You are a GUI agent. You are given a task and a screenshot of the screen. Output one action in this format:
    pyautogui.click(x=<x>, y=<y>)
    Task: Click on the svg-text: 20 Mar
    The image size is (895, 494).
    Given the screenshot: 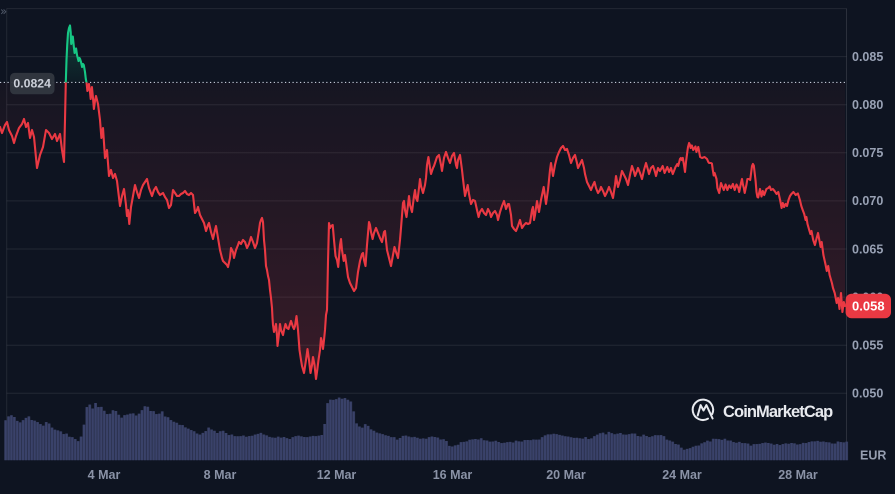 What is the action you would take?
    pyautogui.click(x=566, y=475)
    